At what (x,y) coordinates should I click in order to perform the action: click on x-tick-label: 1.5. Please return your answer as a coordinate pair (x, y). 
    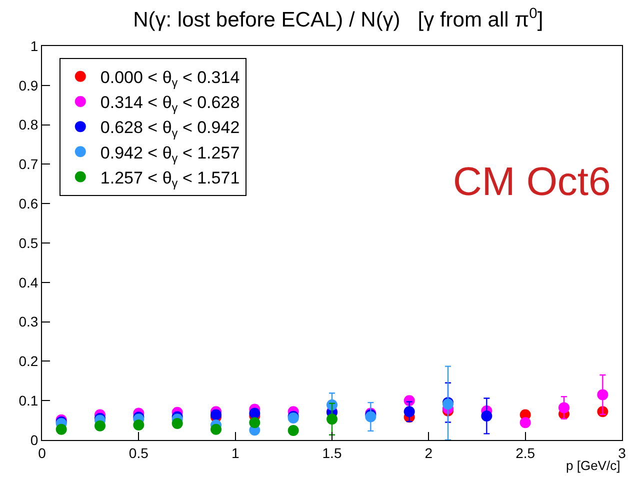
    Looking at the image, I should click on (332, 452).